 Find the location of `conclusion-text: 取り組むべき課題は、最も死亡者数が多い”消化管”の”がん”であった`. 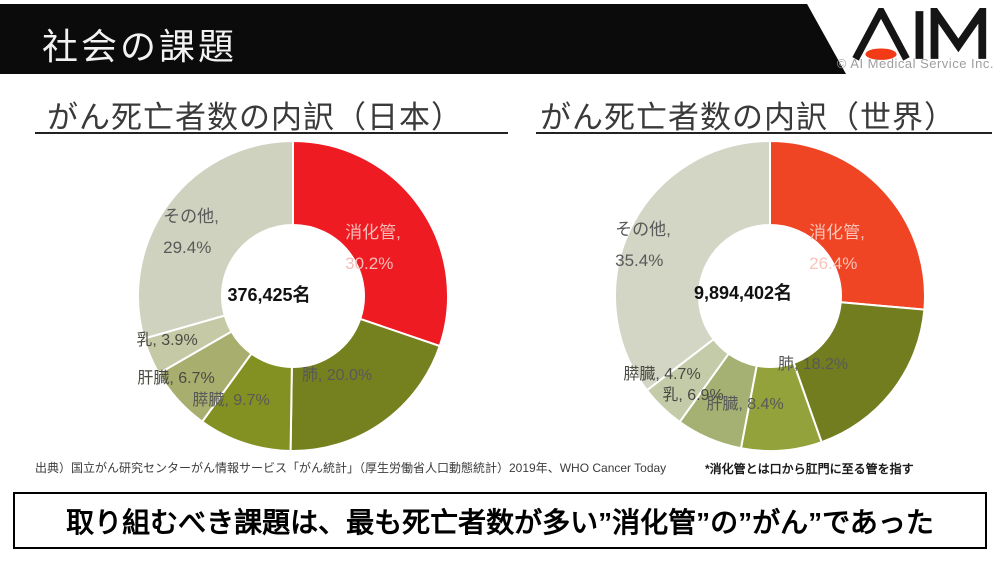

conclusion-text: 取り組むべき課題は、最も死亡者数が多い”消化管”の”がん”であった is located at coordinates (500, 522).